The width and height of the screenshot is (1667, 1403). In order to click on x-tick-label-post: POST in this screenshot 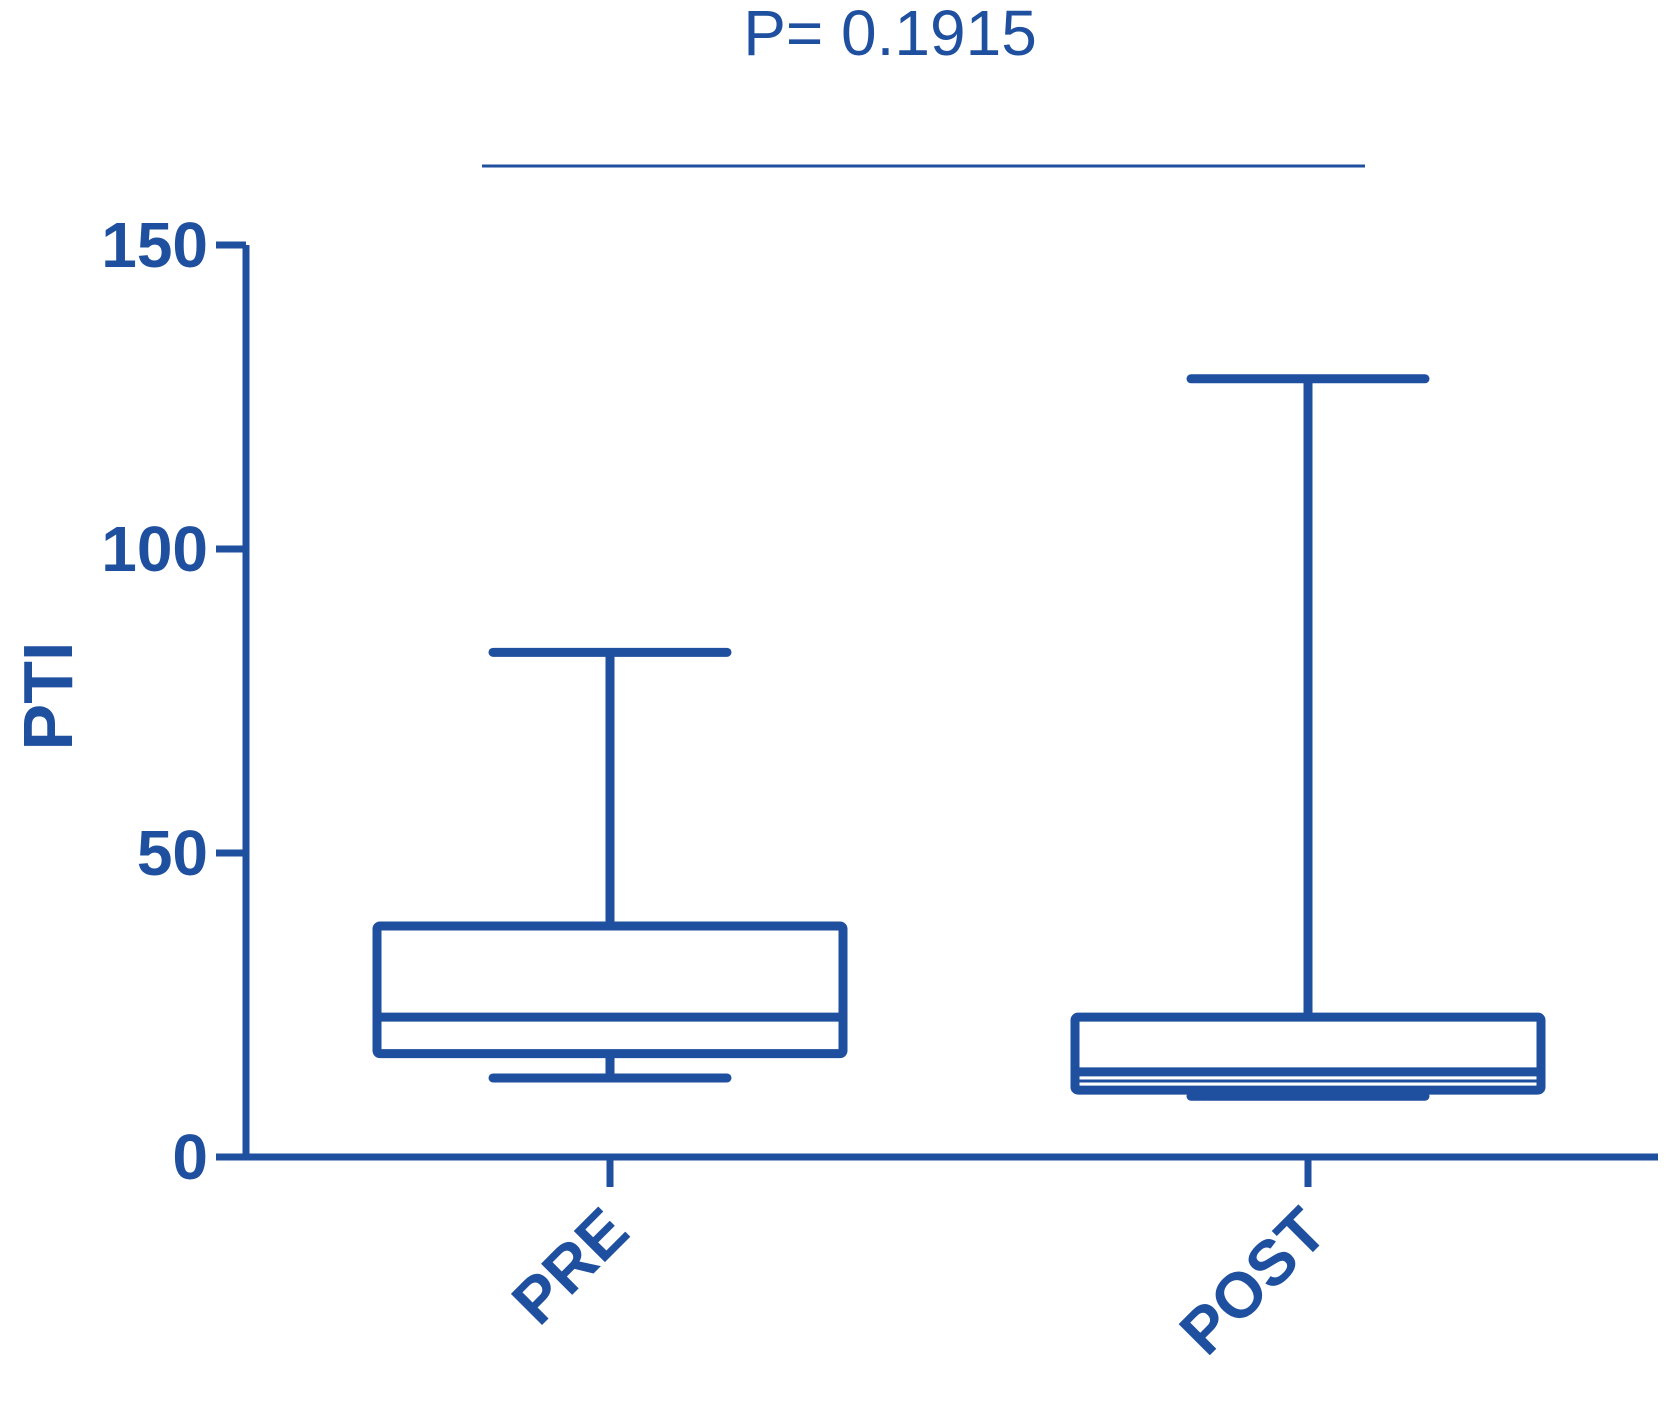, I will do `click(1253, 1281)`.